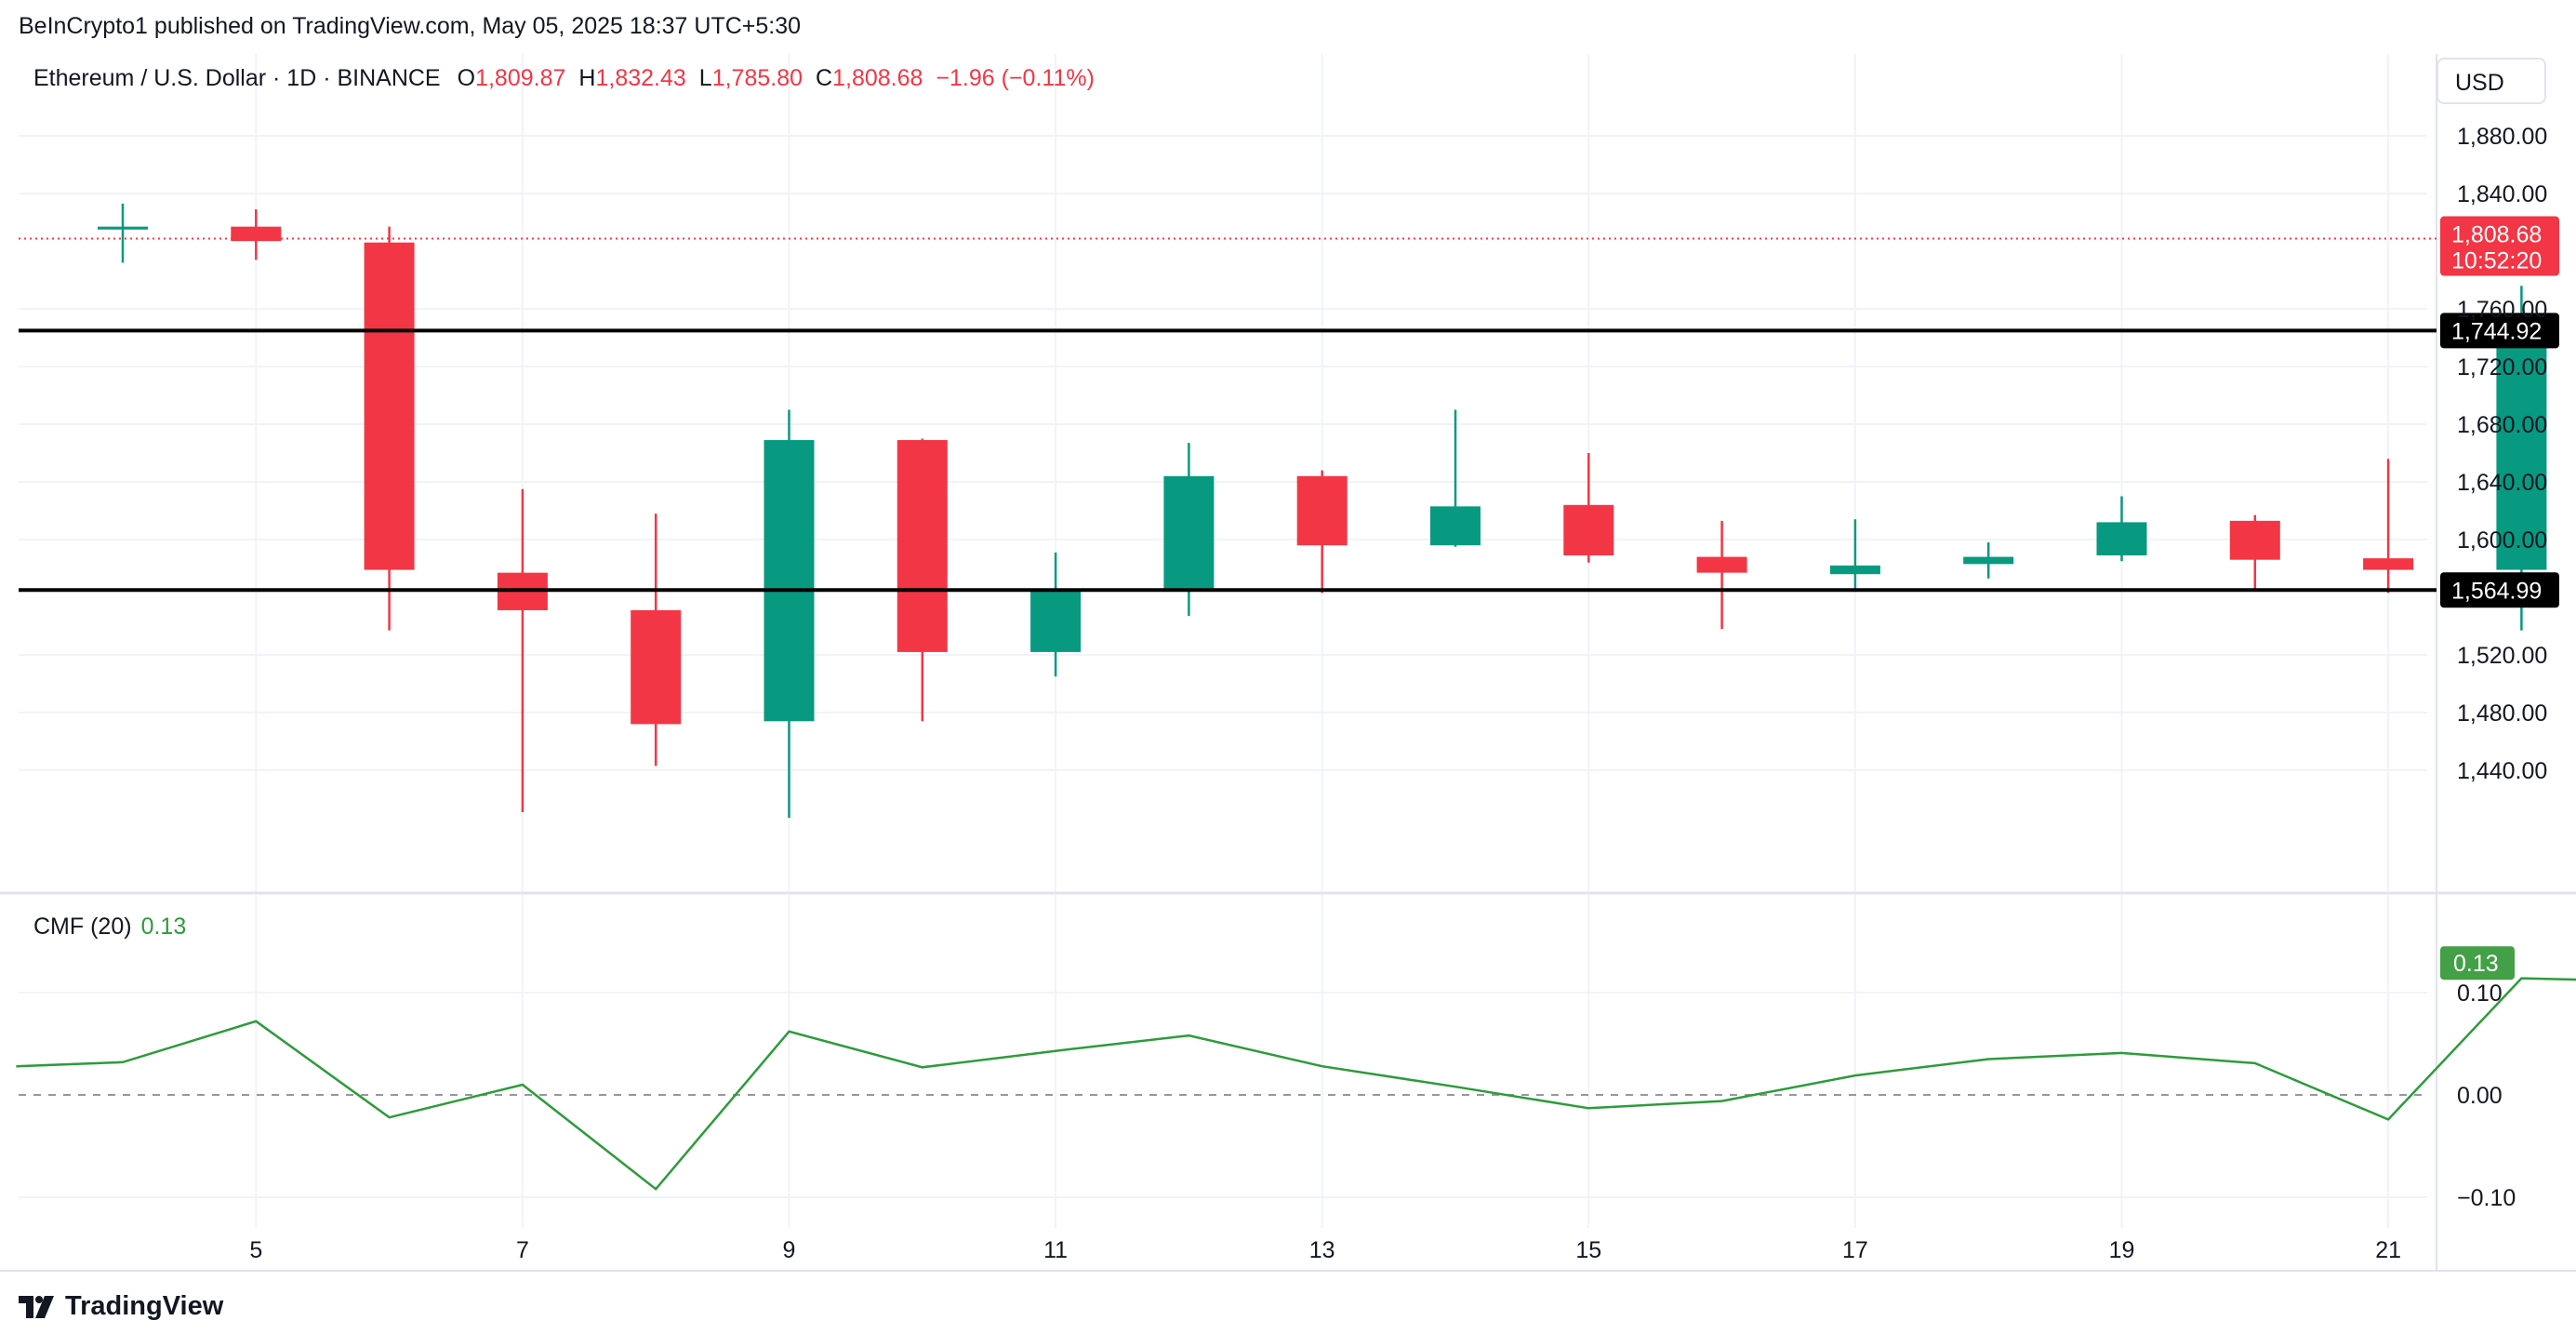  What do you see at coordinates (2122, 1250) in the screenshot?
I see `time-axis-tick: 19` at bounding box center [2122, 1250].